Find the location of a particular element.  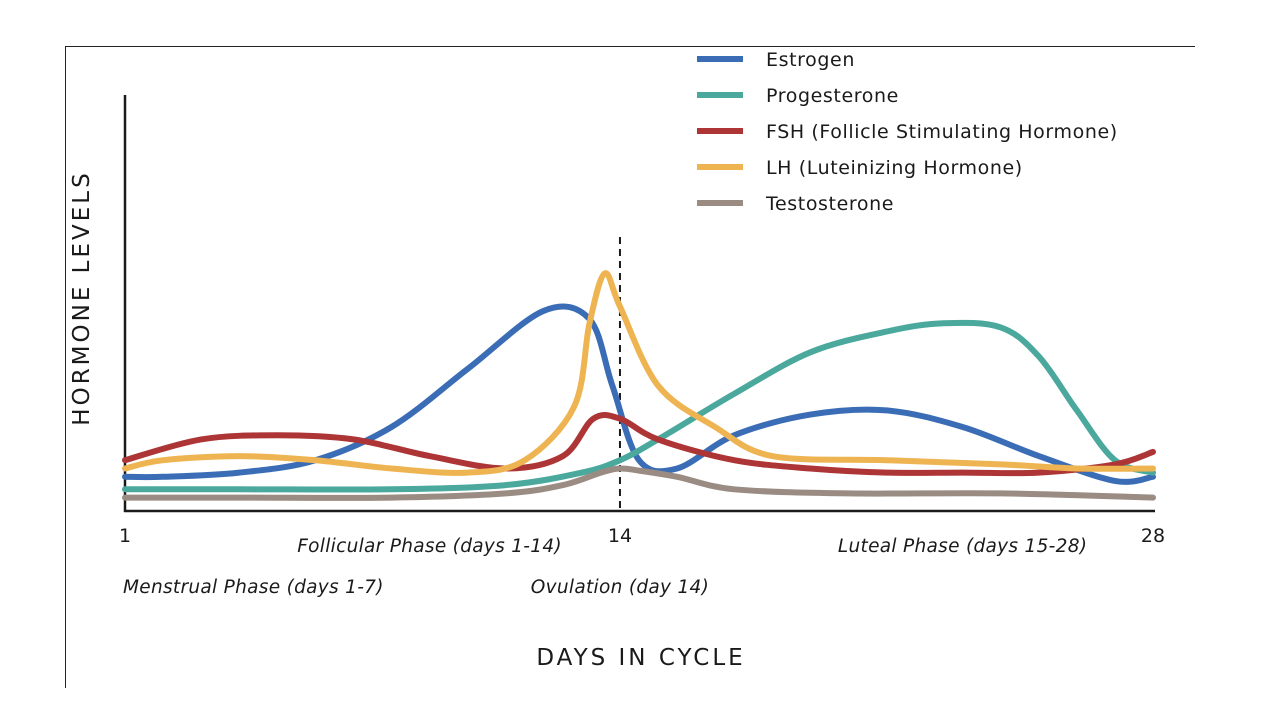

x-axis-label: DAYS IN CYCLE is located at coordinates (640, 658).